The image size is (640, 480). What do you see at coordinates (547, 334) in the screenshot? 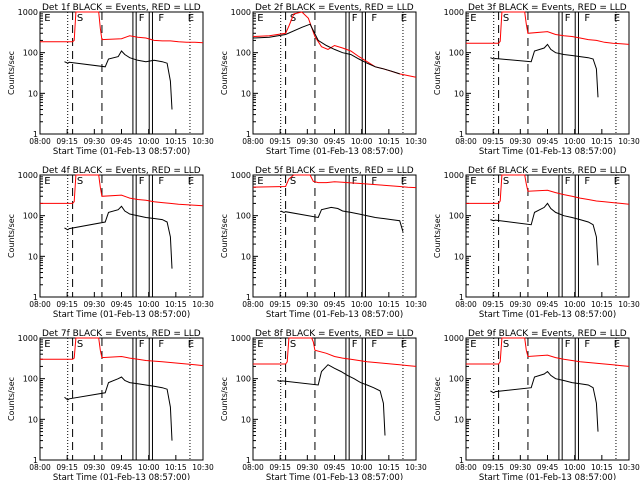
I see `chart-title: Det 9f BLACK = Events, RED = LLD` at bounding box center [547, 334].